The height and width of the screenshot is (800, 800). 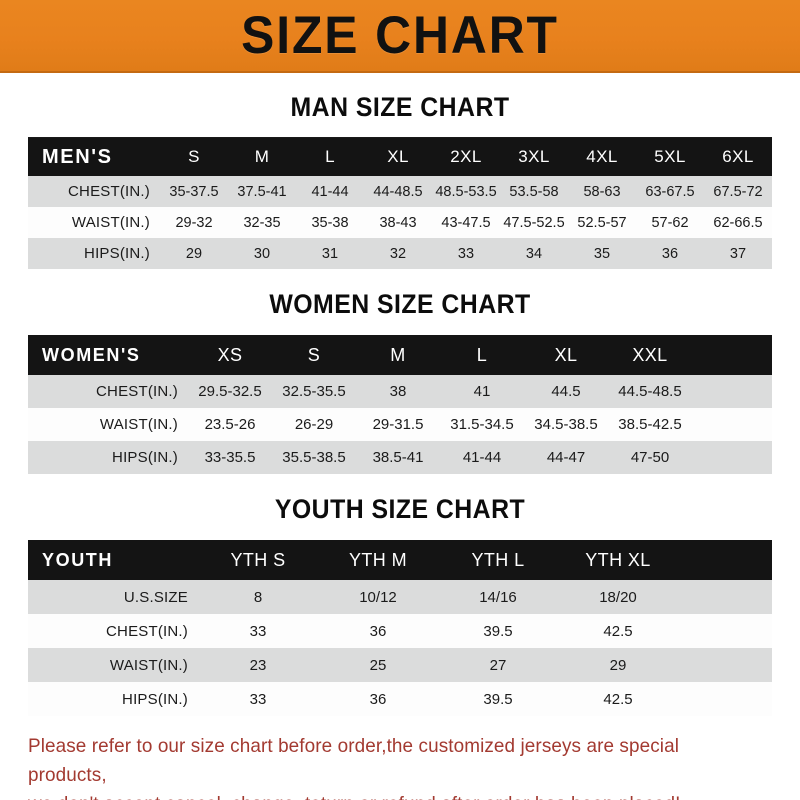 What do you see at coordinates (725, 631) in the screenshot?
I see `cell-youth-chest-pad` at bounding box center [725, 631].